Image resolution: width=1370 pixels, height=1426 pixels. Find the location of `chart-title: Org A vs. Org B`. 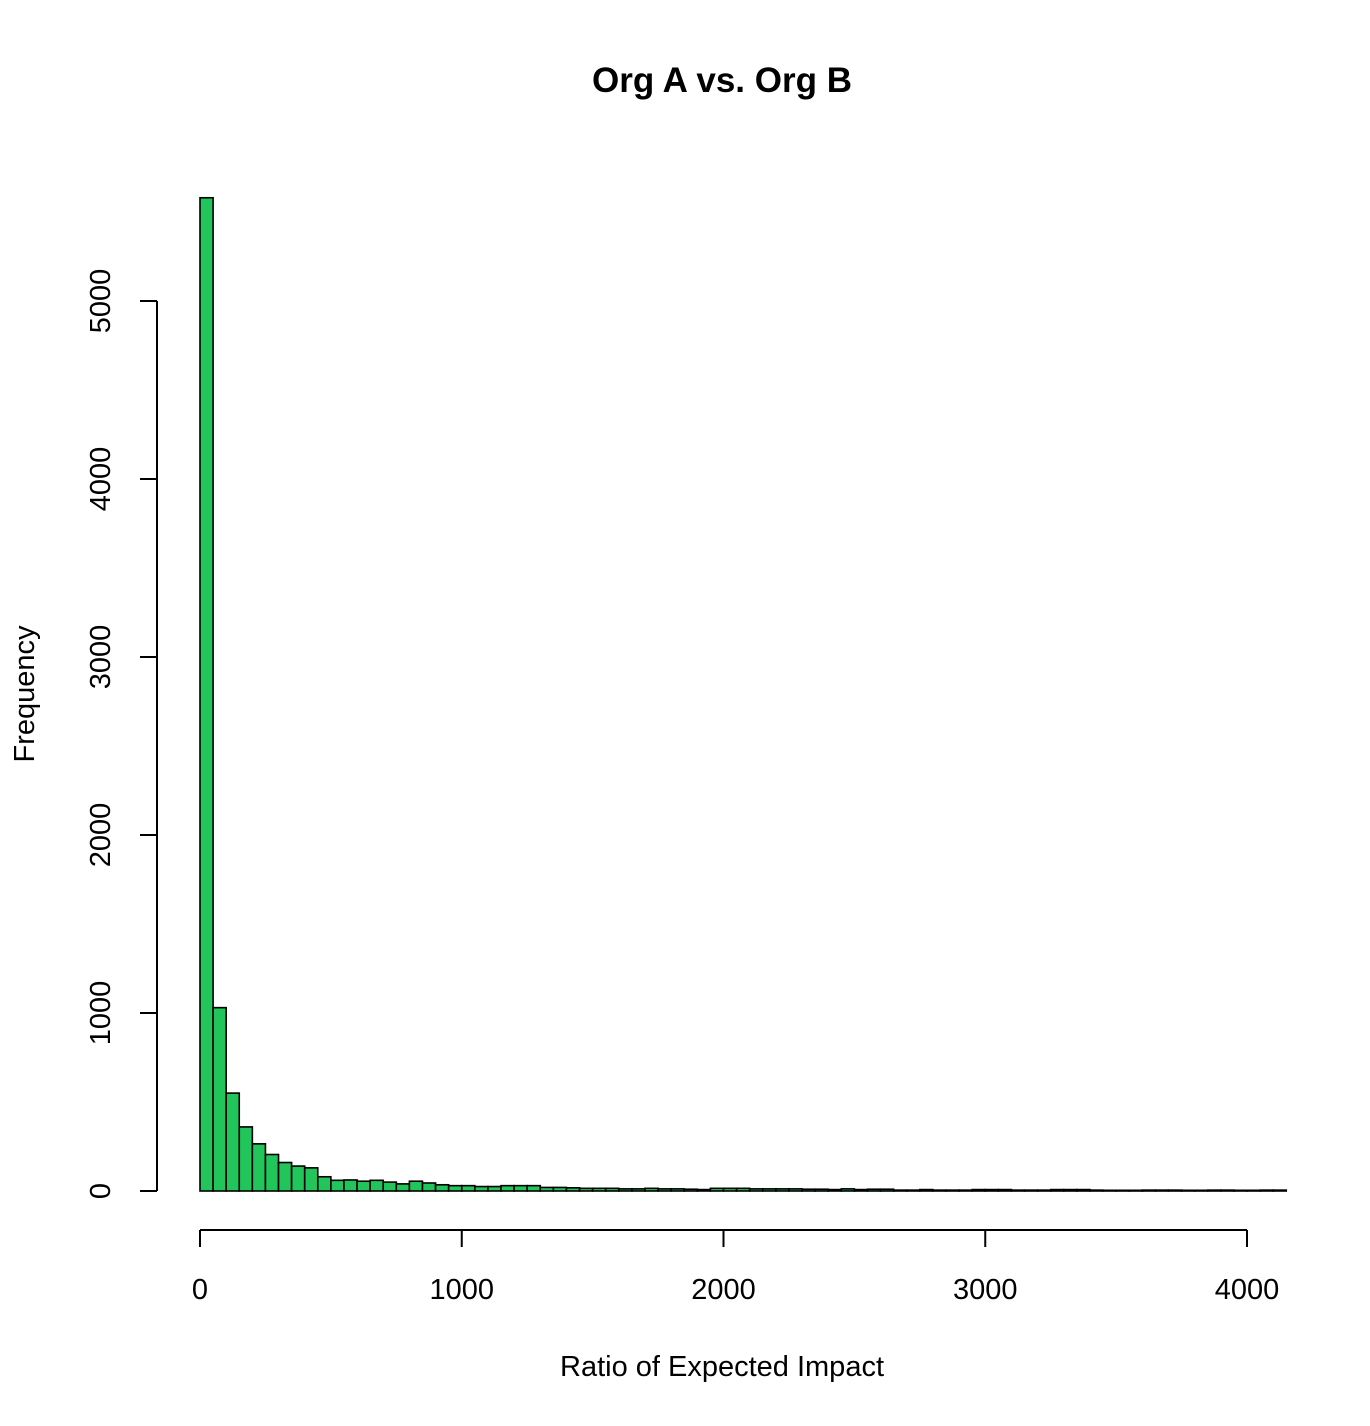

chart-title: Org A vs. Org B is located at coordinates (722, 80).